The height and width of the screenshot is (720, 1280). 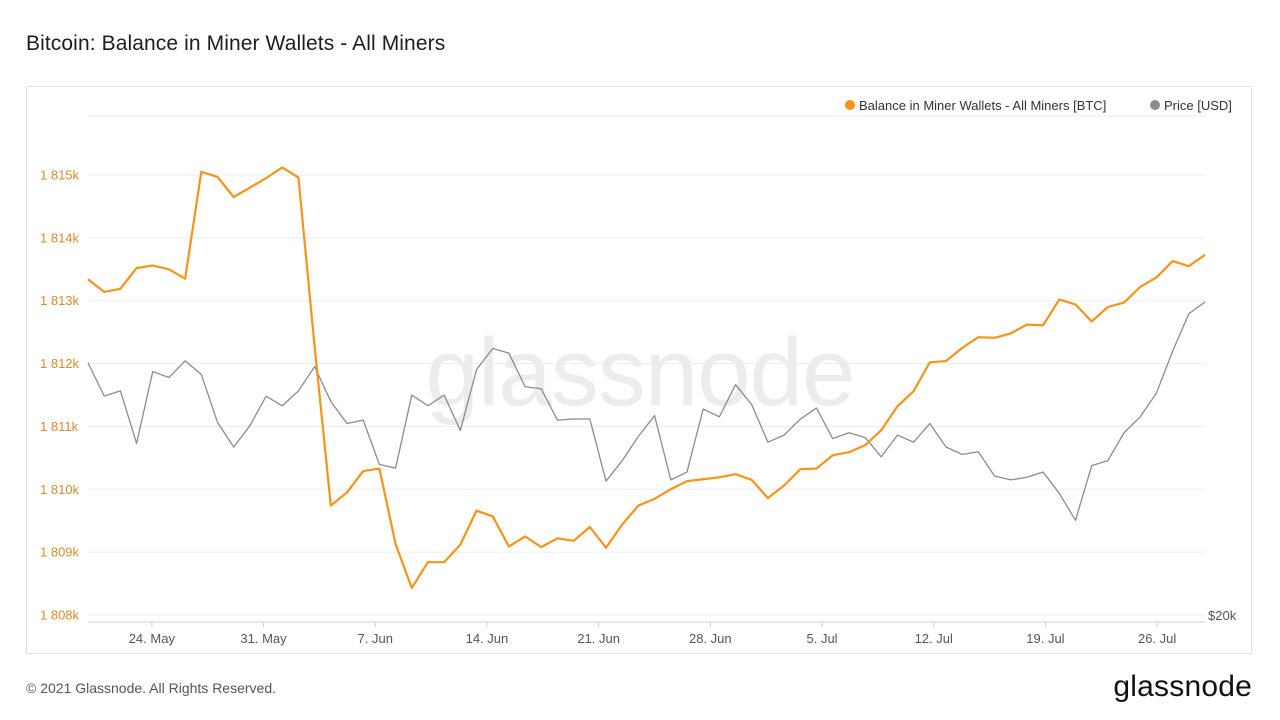 What do you see at coordinates (59, 426) in the screenshot?
I see `y-tick-label: 1 811k` at bounding box center [59, 426].